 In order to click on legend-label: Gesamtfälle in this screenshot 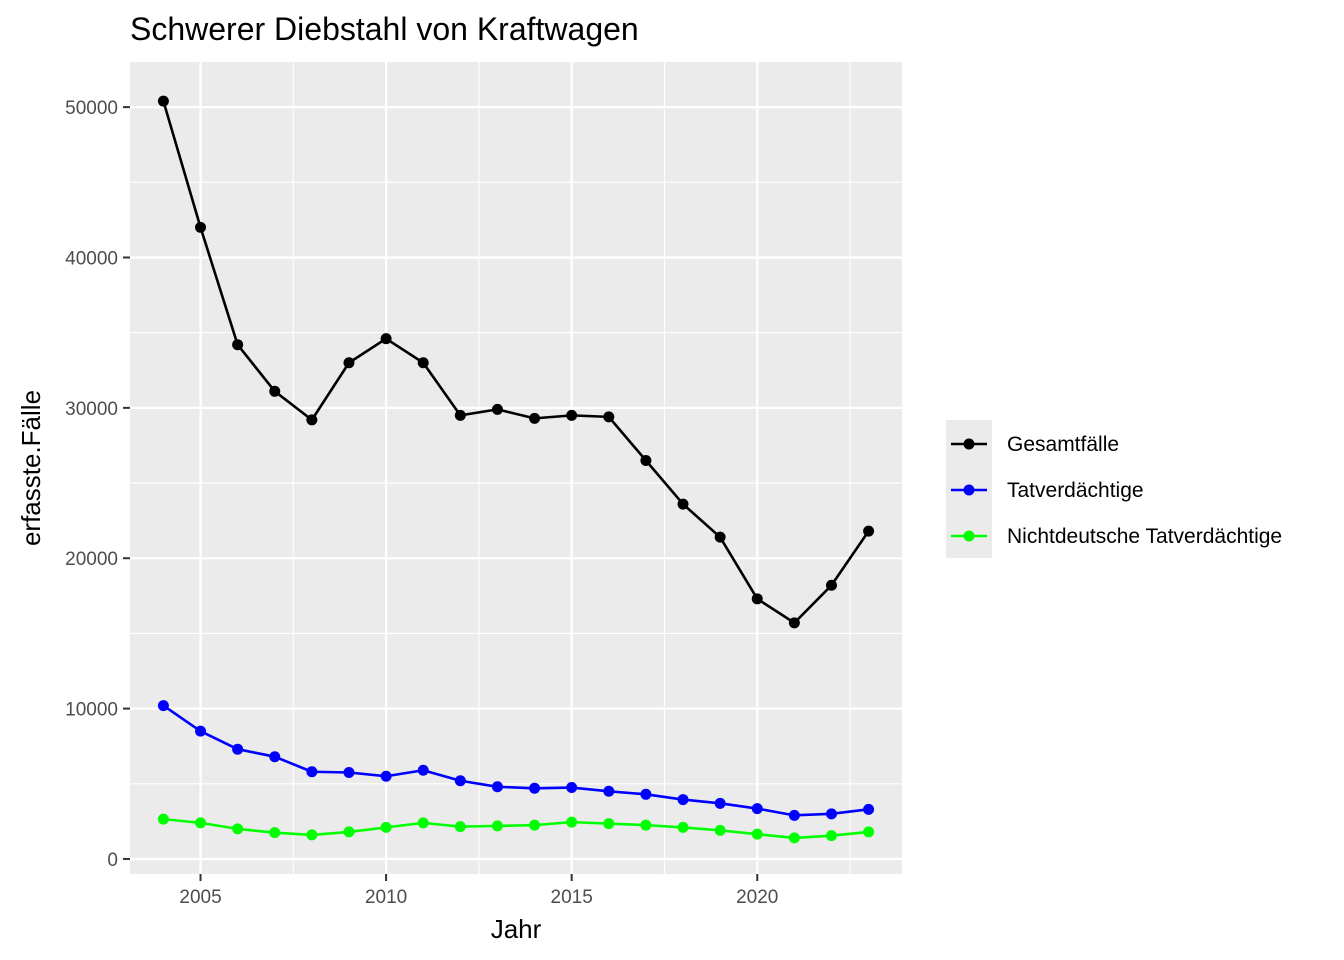, I will do `click(1063, 444)`.